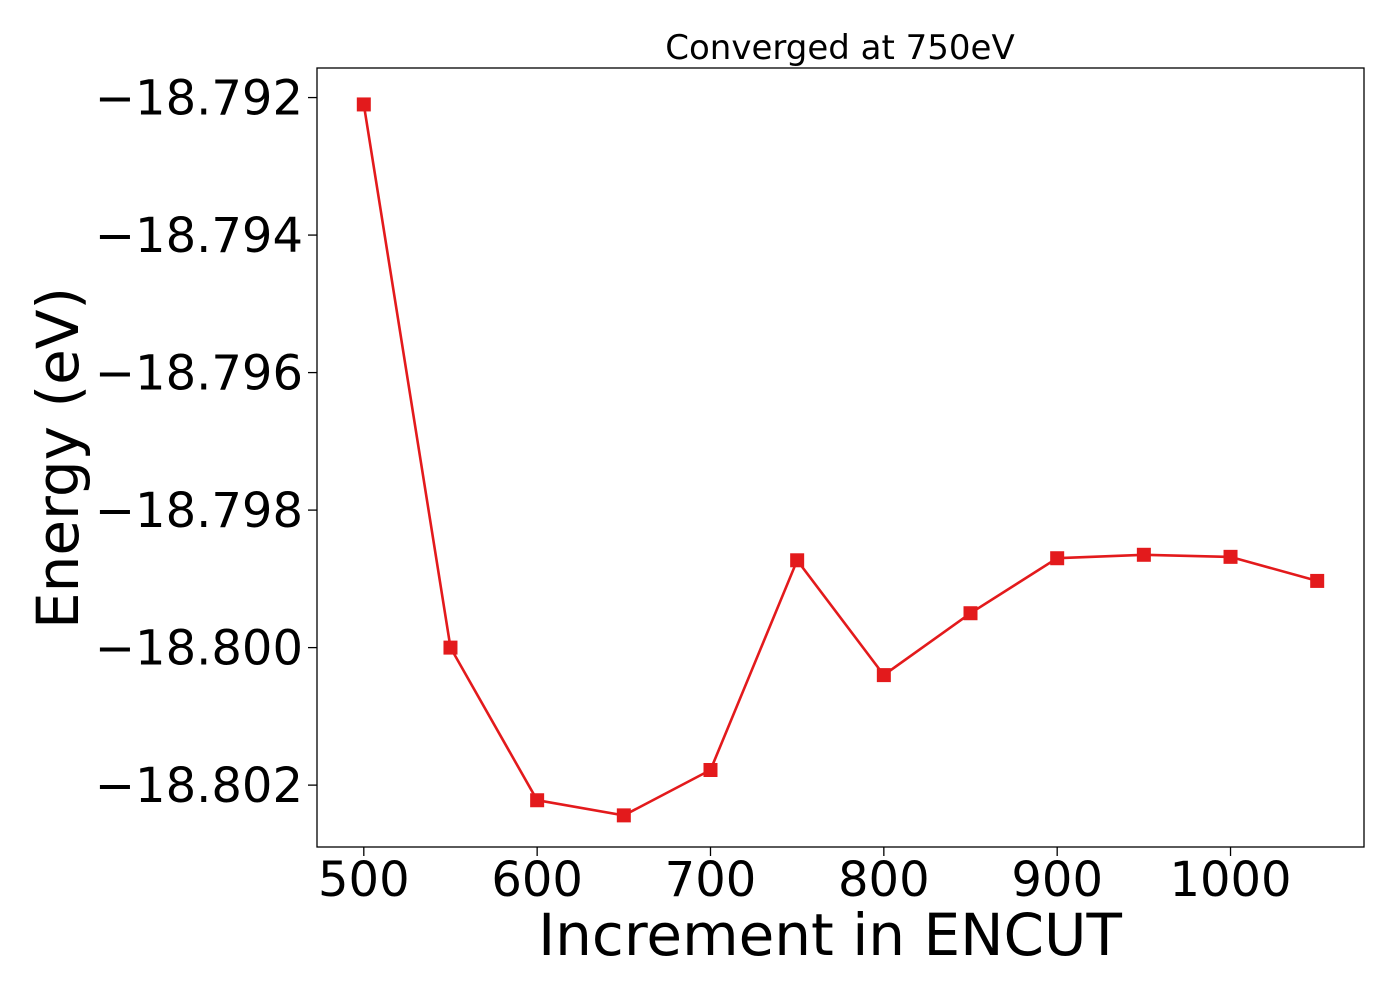 The width and height of the screenshot is (1400, 1000). I want to click on x-axis-label: Increment in ENCUT, so click(830, 935).